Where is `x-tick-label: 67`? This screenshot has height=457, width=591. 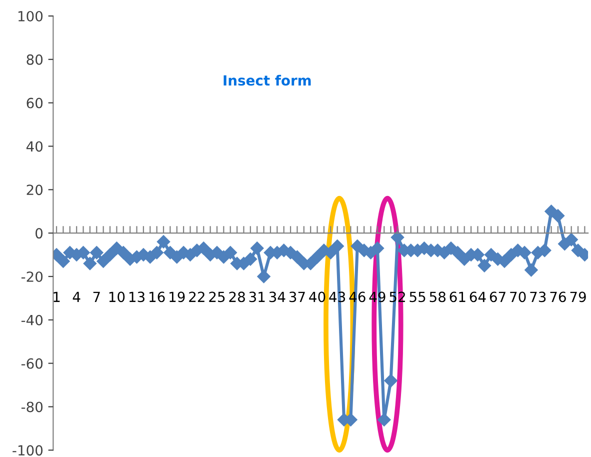 x-tick-label: 67 is located at coordinates (498, 297).